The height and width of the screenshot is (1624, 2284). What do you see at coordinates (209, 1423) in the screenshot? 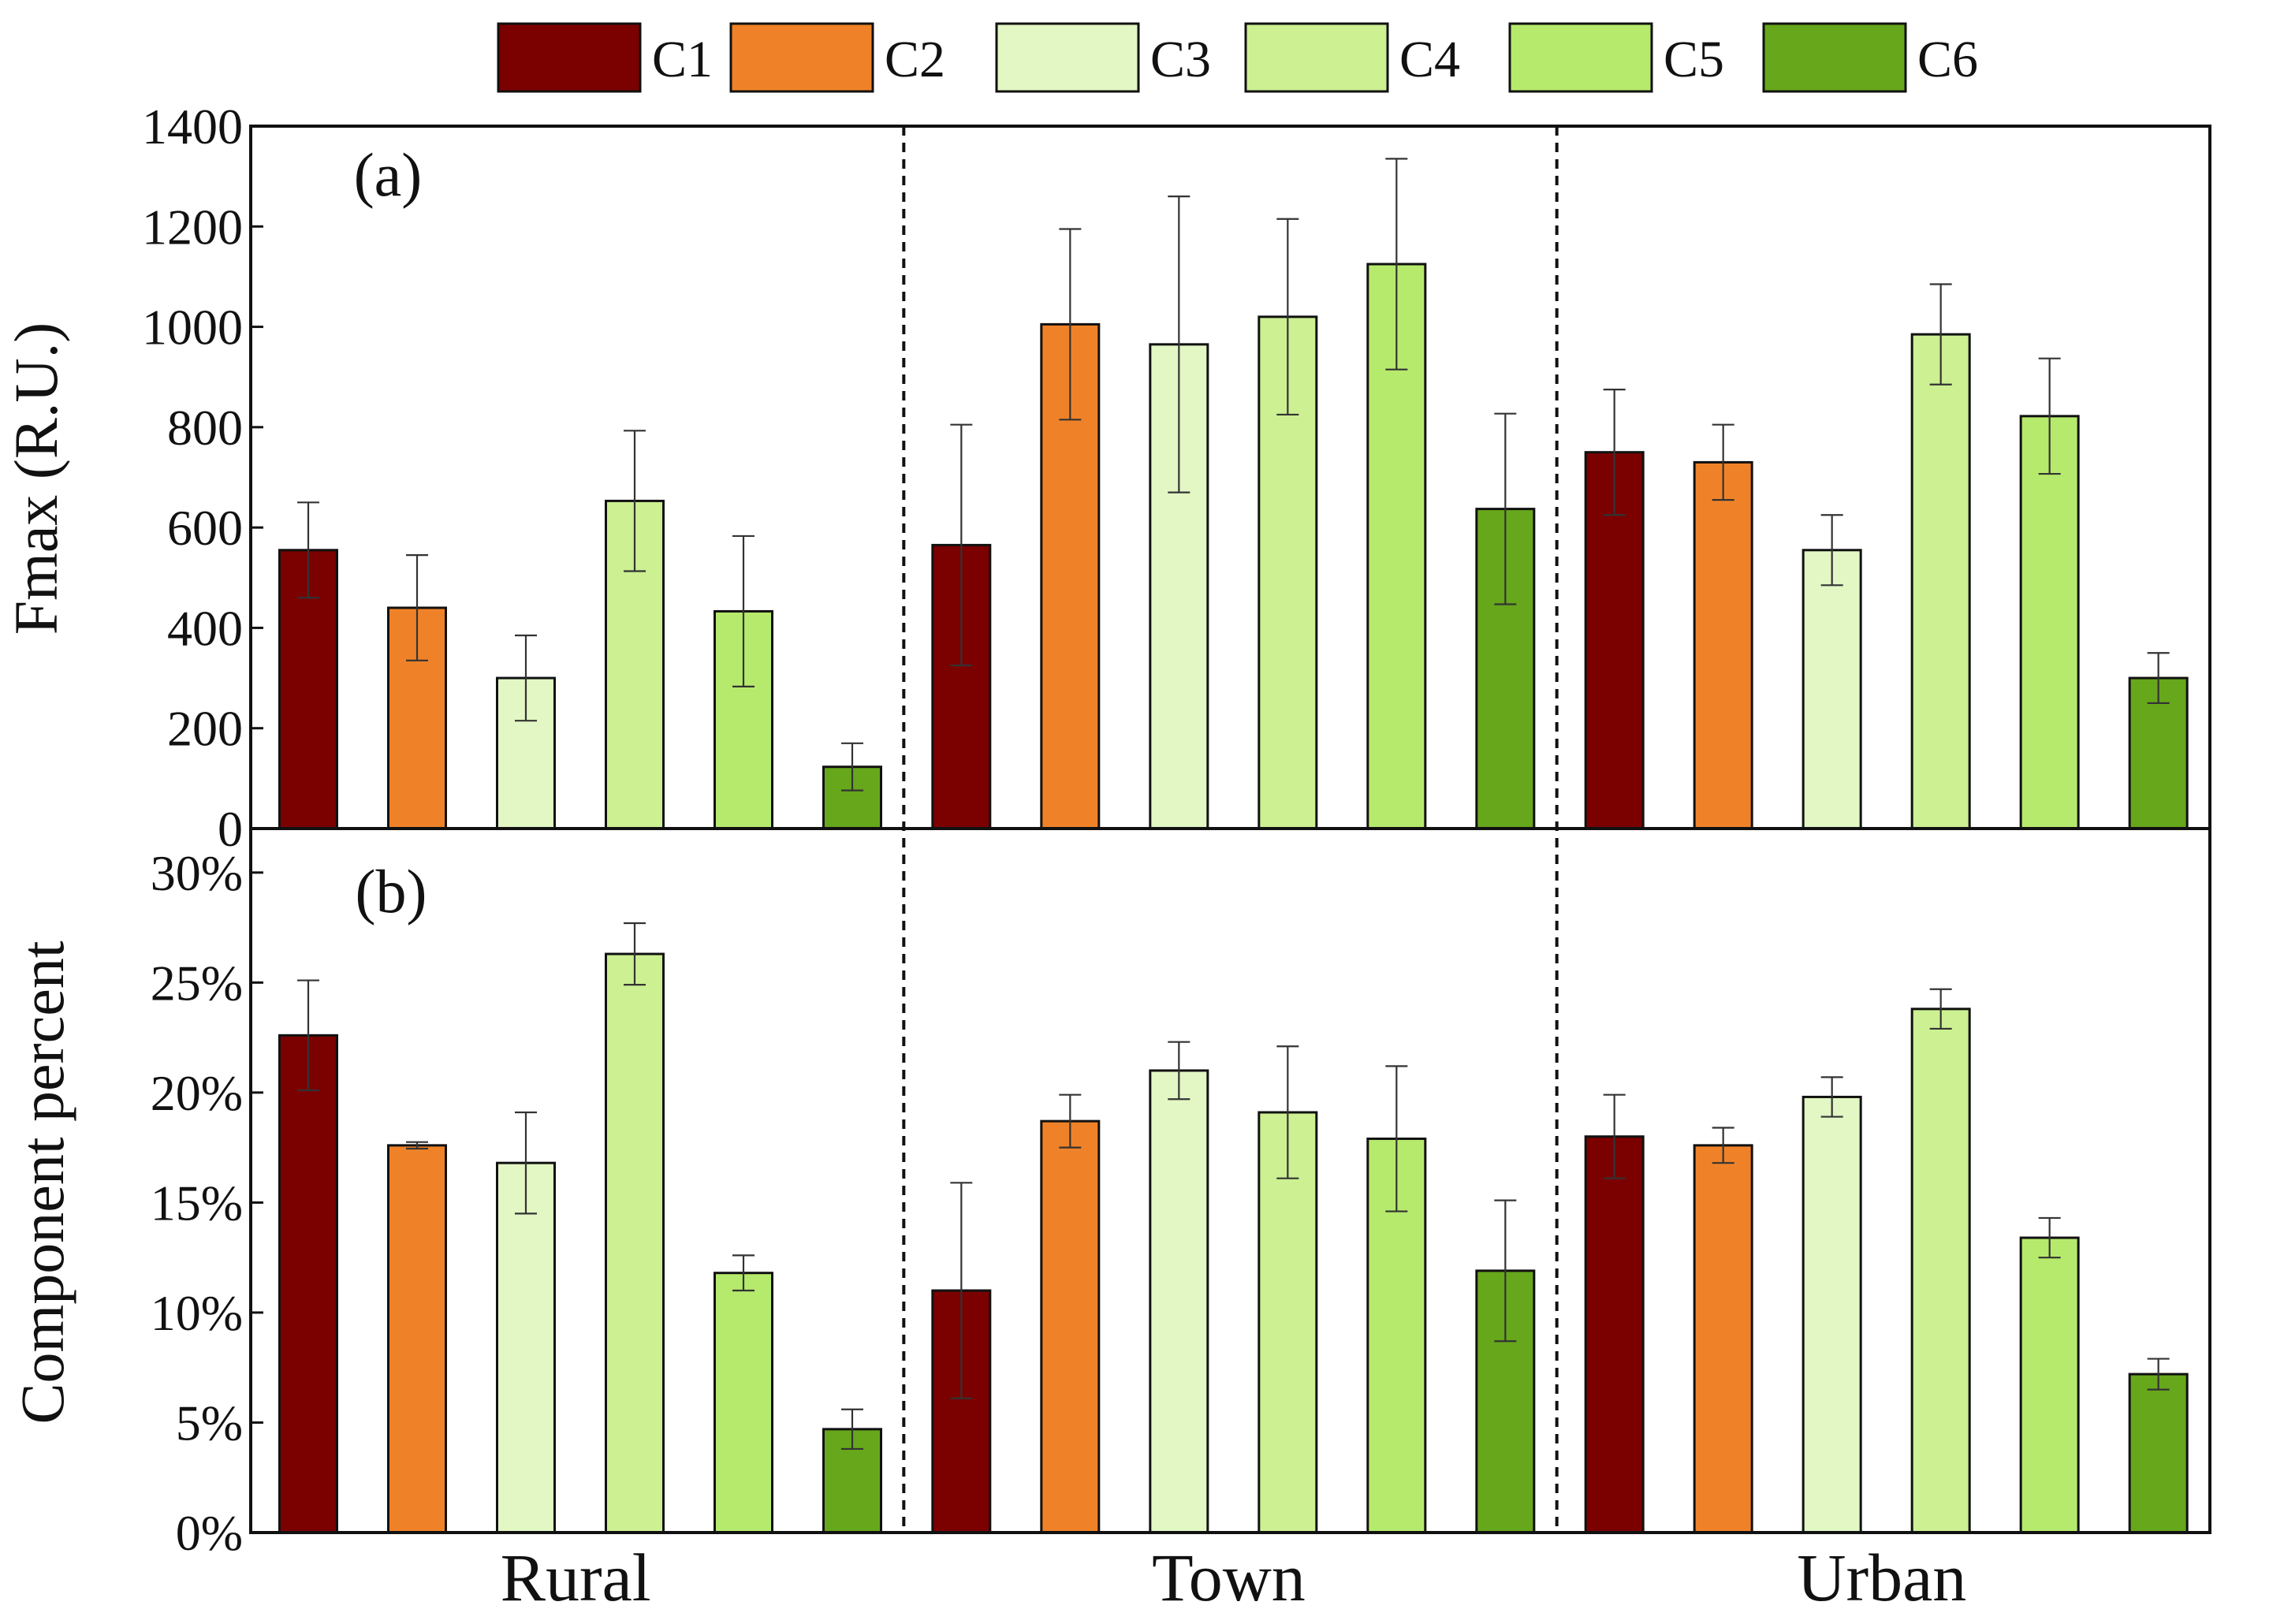
I see `ytick-label: 5%` at bounding box center [209, 1423].